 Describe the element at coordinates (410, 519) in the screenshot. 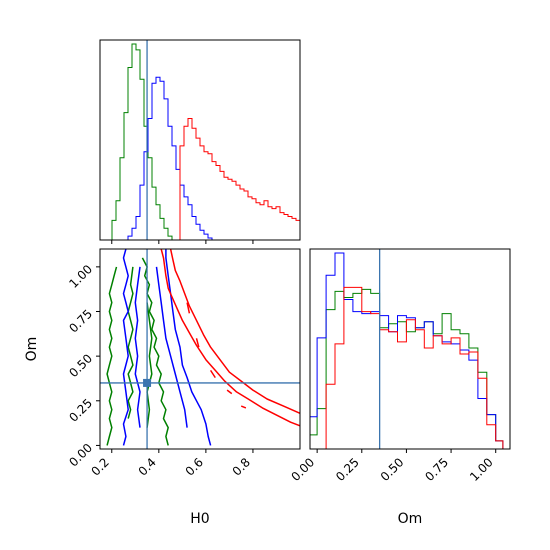

I see `hist-om-xlabel: Om` at that location.